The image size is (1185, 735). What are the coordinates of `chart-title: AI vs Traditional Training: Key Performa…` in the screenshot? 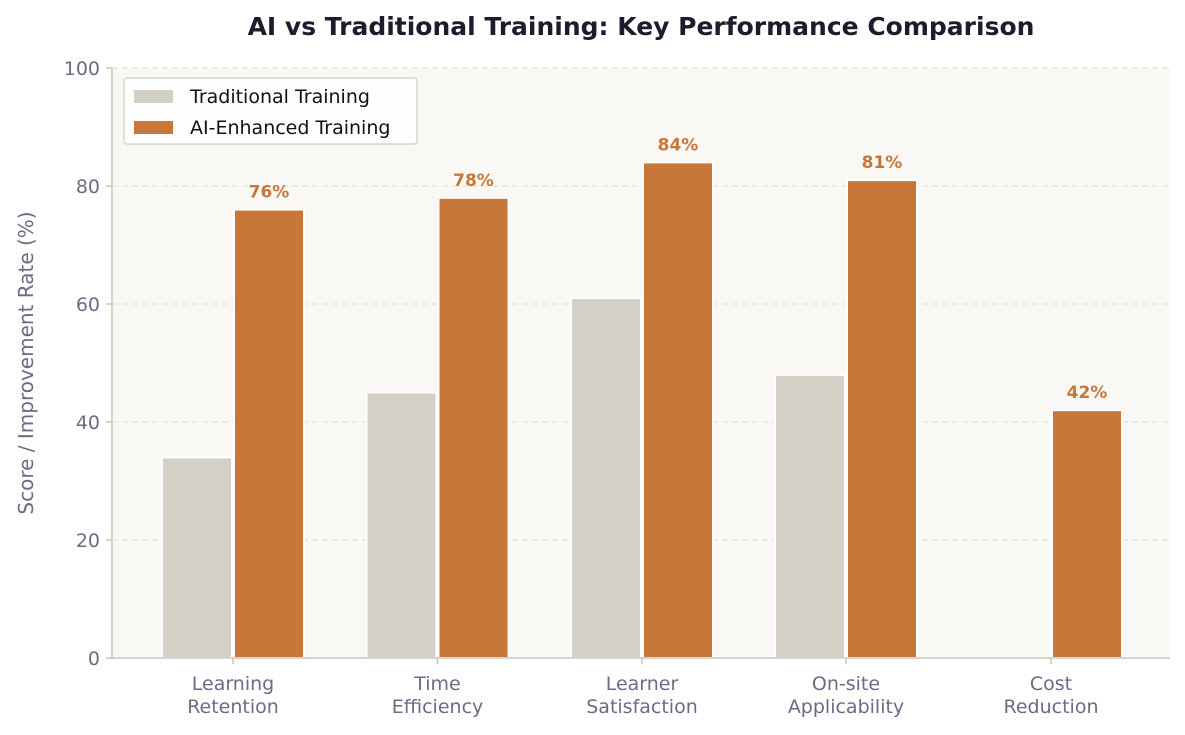 It's located at (641, 26).